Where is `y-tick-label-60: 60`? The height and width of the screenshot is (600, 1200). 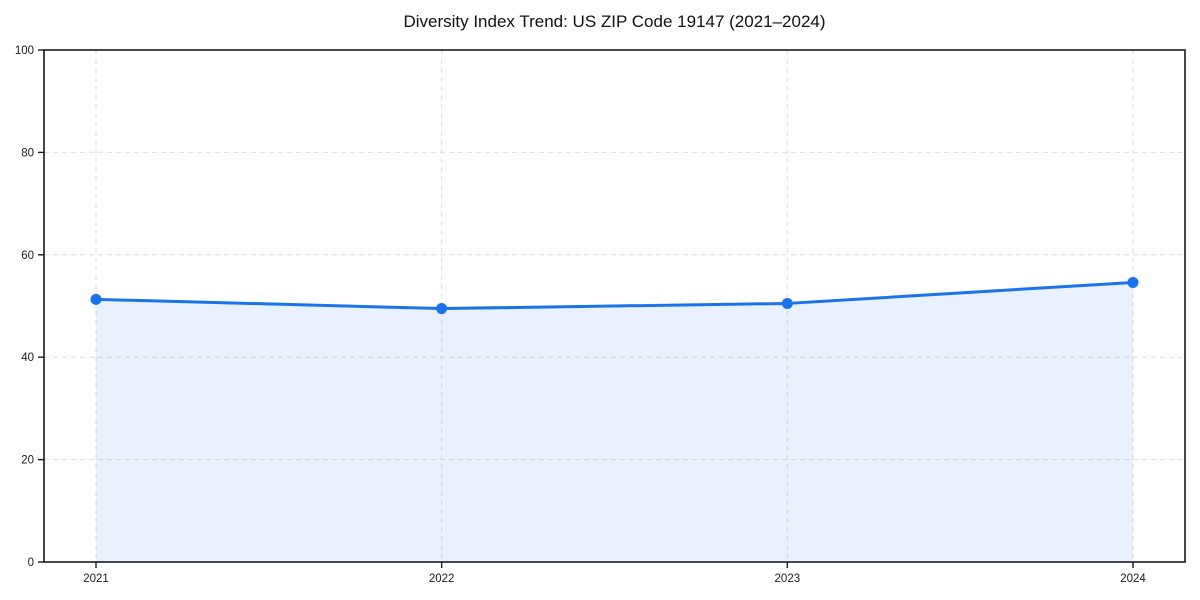 y-tick-label-60: 60 is located at coordinates (27, 256).